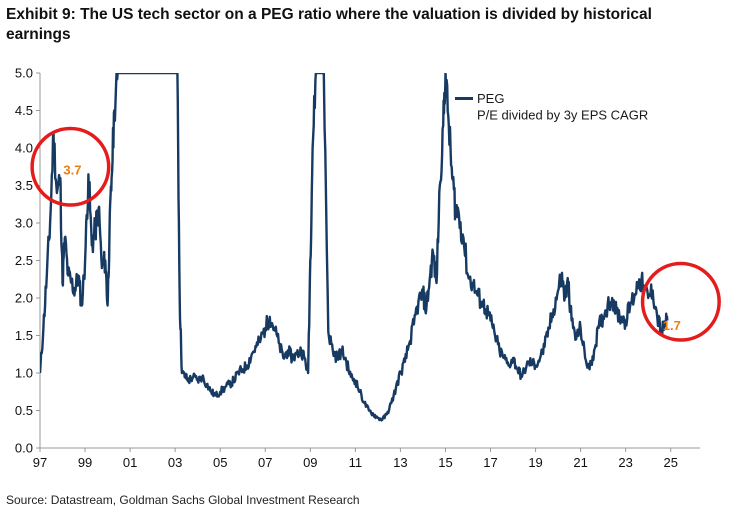  I want to click on y-tick-label: 1.5, so click(24, 335).